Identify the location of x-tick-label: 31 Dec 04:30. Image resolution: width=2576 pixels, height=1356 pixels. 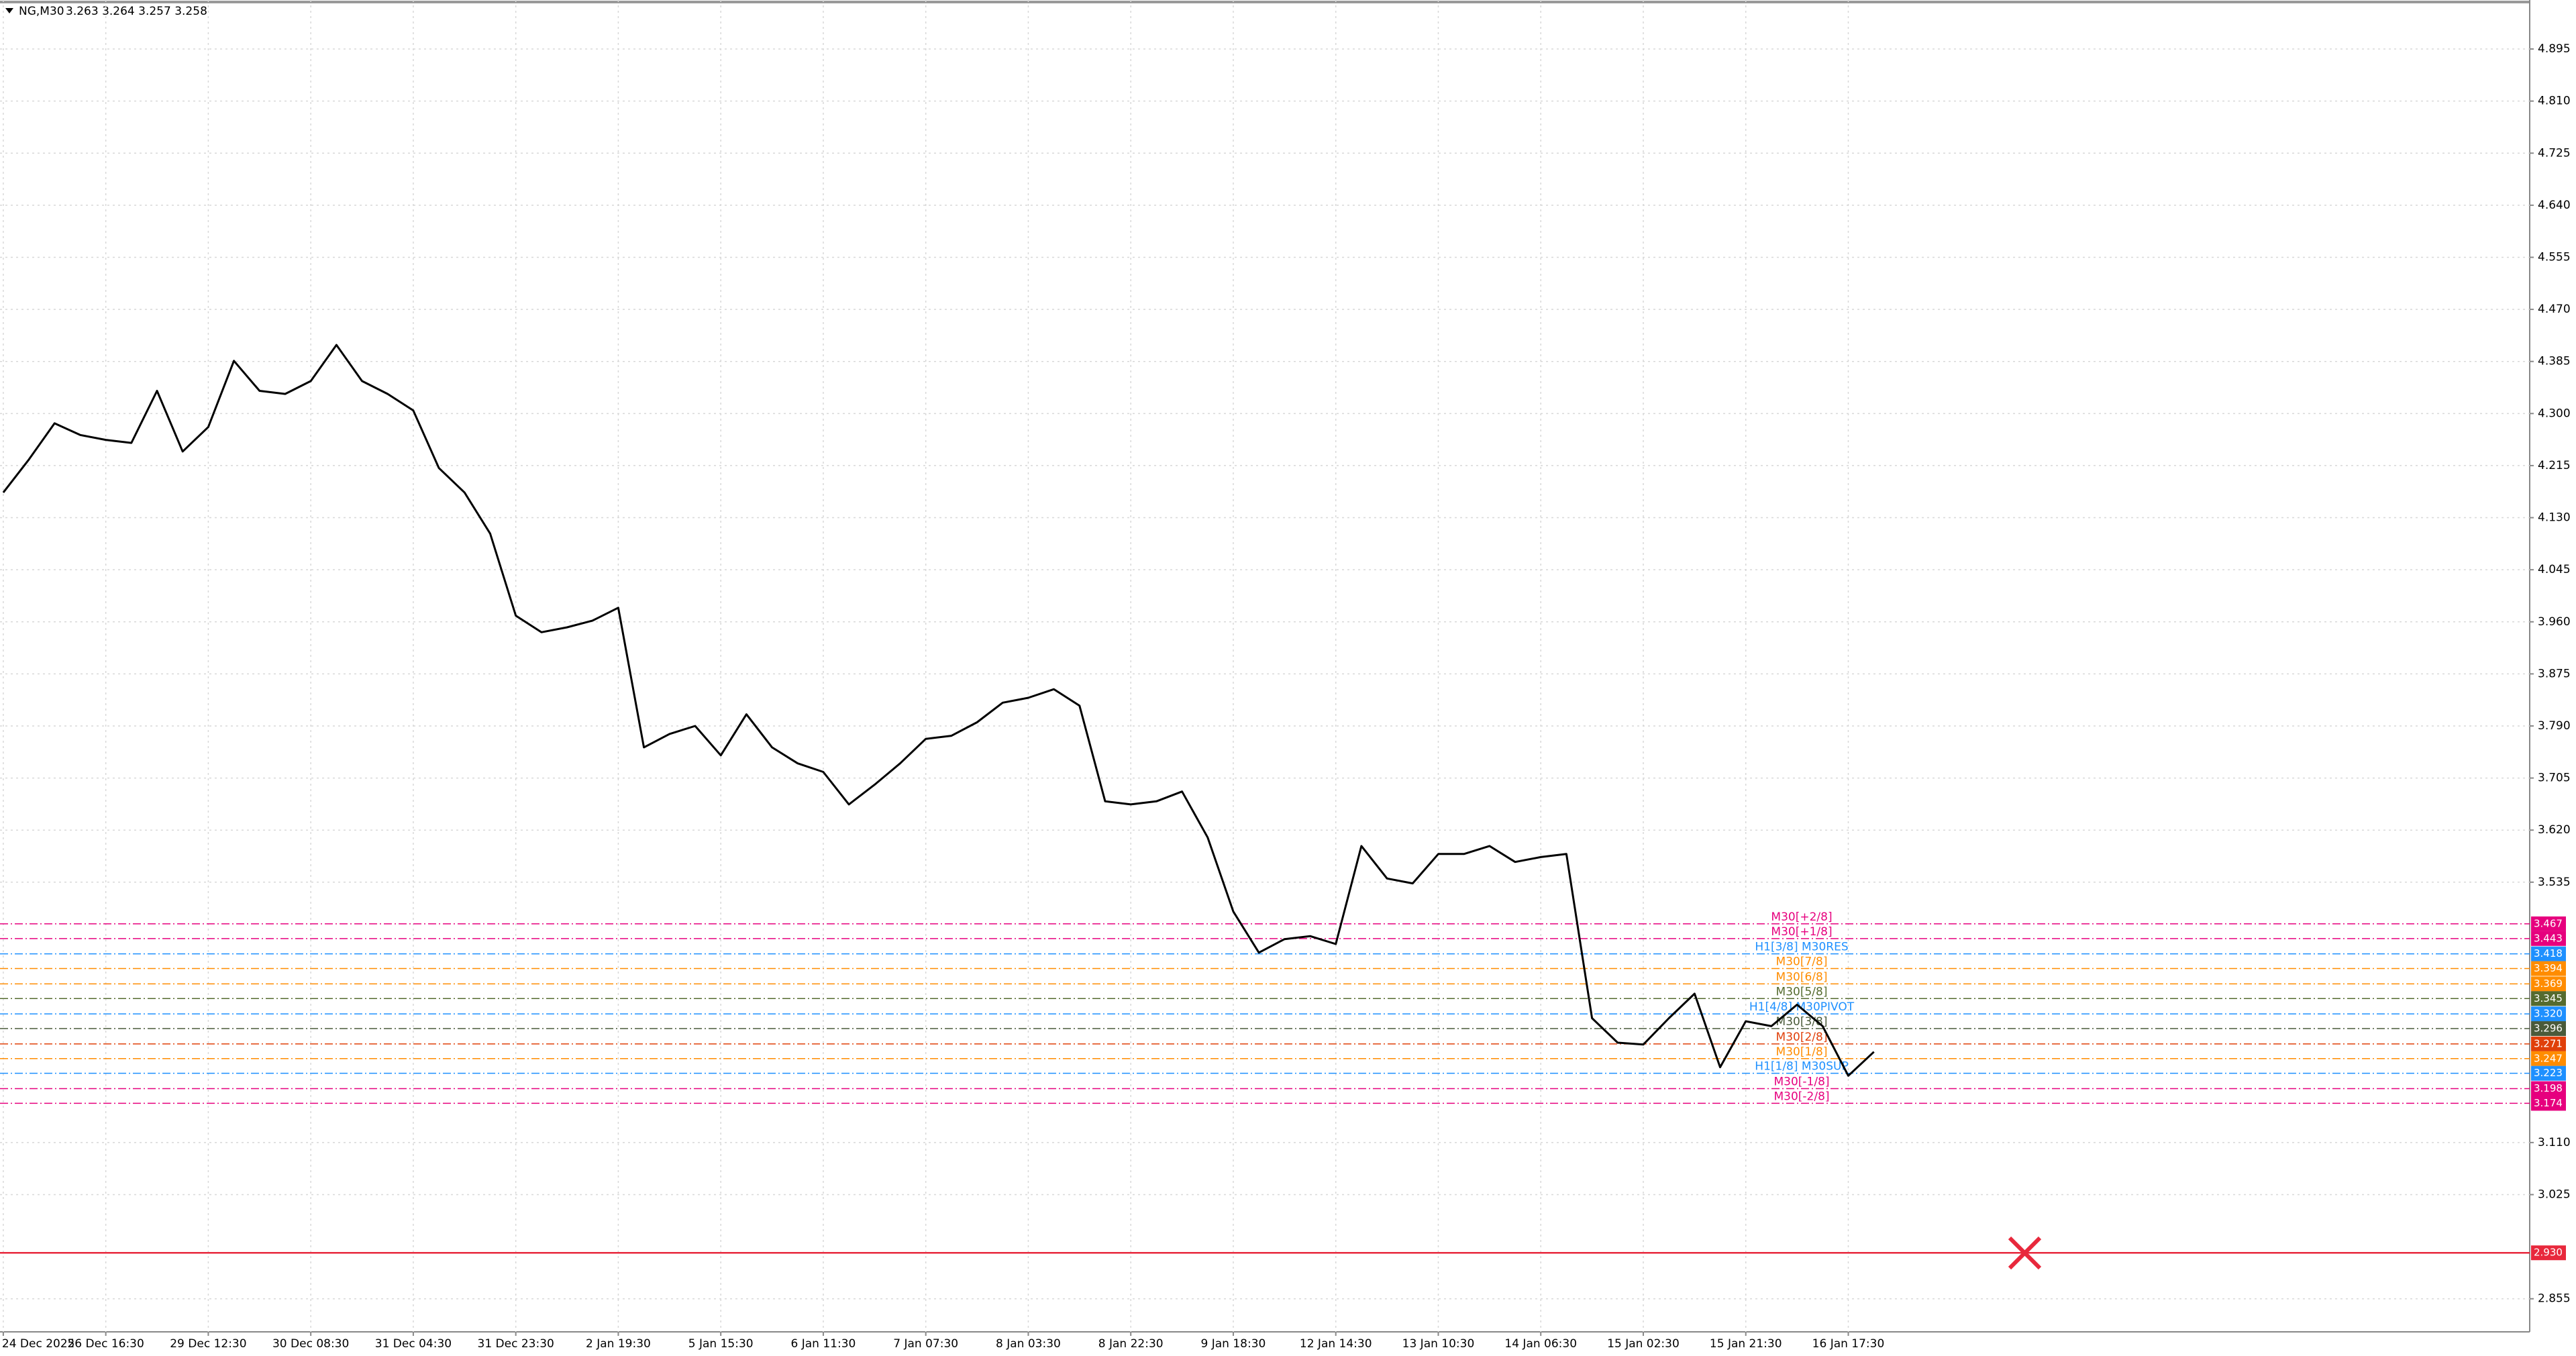
(413, 1344).